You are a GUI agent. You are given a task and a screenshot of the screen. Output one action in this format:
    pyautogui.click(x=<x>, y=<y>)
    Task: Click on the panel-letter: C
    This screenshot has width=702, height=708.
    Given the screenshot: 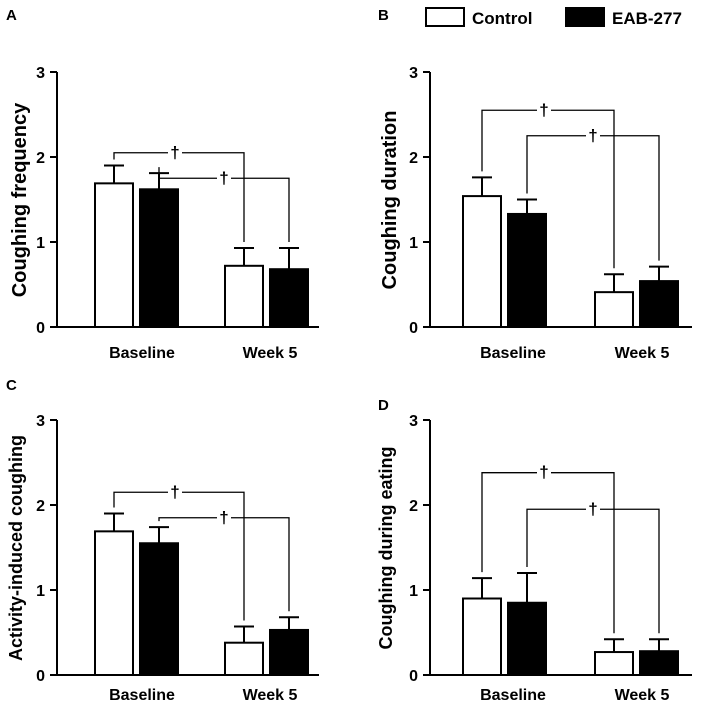 What is the action you would take?
    pyautogui.click(x=11, y=385)
    